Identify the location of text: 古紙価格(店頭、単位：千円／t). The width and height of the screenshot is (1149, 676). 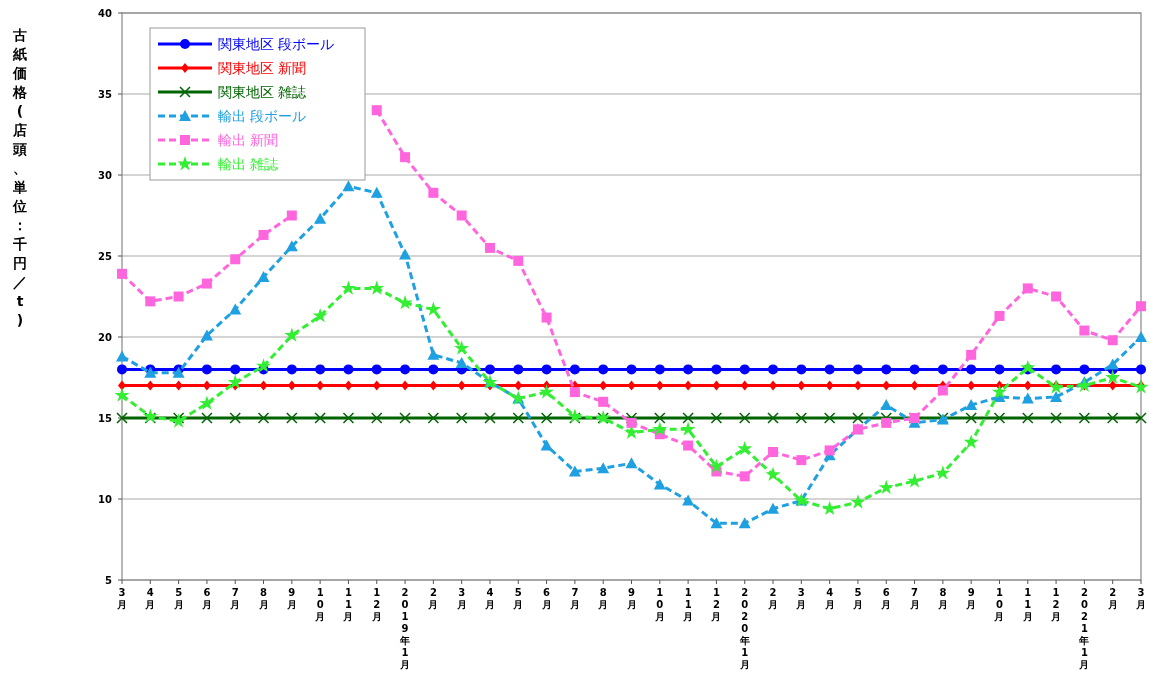
(20, 177).